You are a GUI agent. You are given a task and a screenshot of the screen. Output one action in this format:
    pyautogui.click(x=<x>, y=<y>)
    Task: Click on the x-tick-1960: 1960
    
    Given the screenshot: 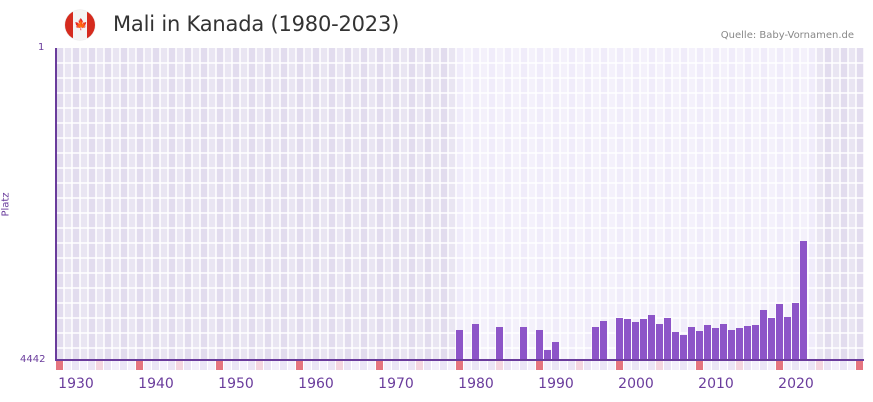 What is the action you would take?
    pyautogui.click(x=316, y=384)
    